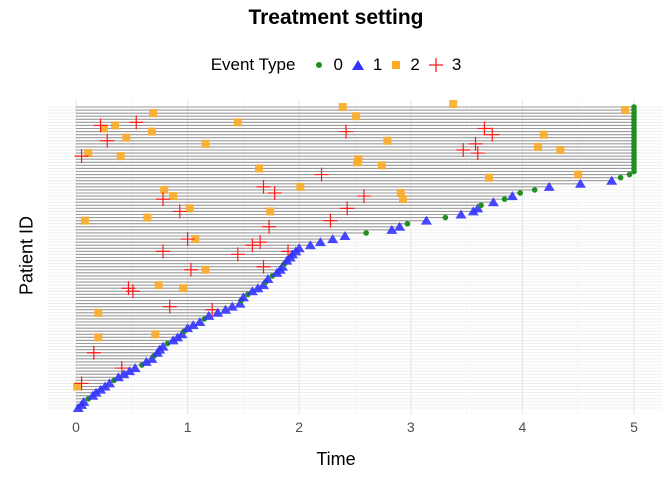  What do you see at coordinates (444, 65) in the screenshot?
I see `legend-item-3: 3` at bounding box center [444, 65].